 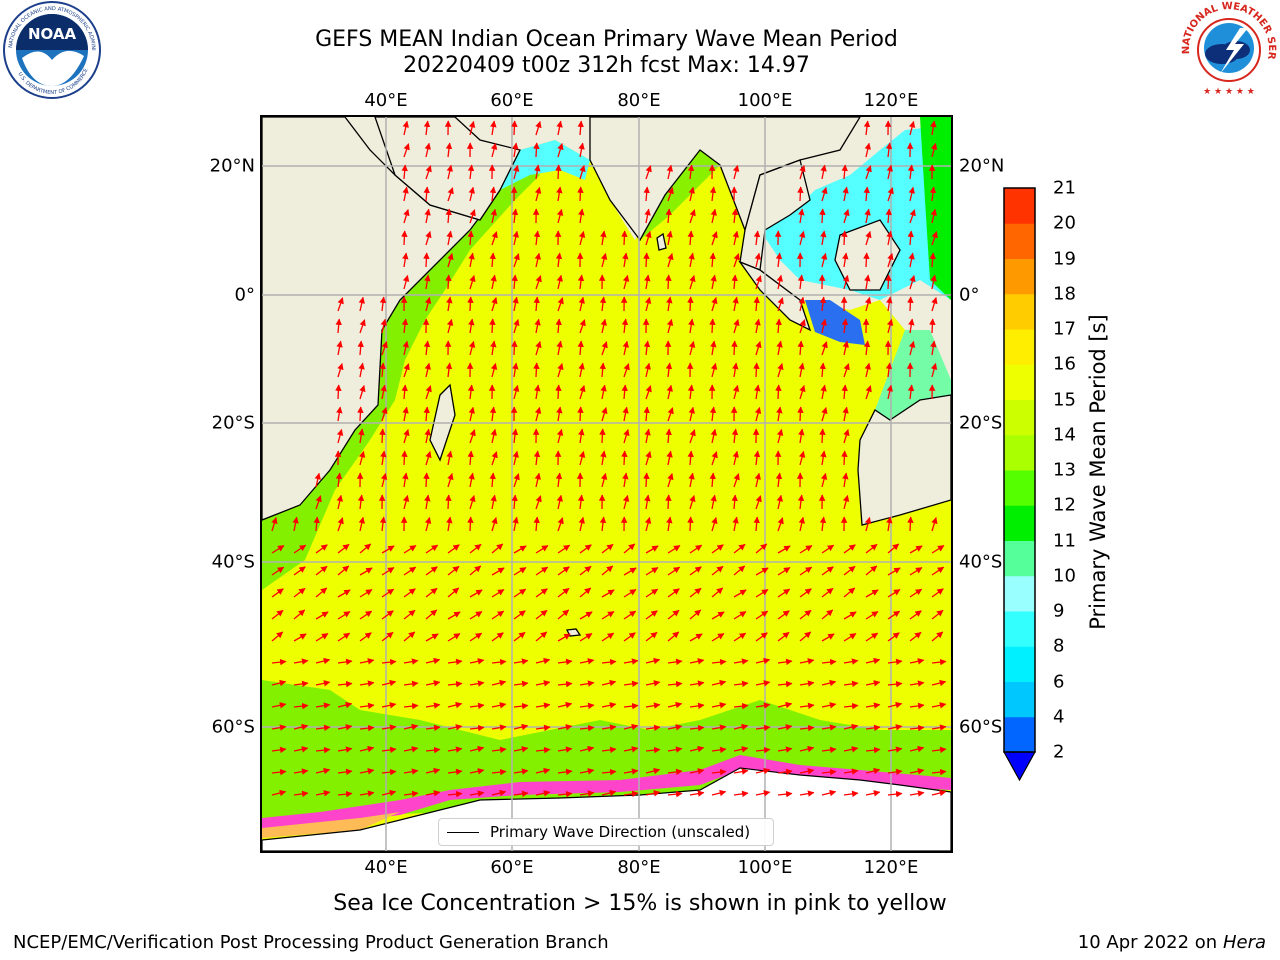 I want to click on lat-label-right: 20°N, so click(x=982, y=166).